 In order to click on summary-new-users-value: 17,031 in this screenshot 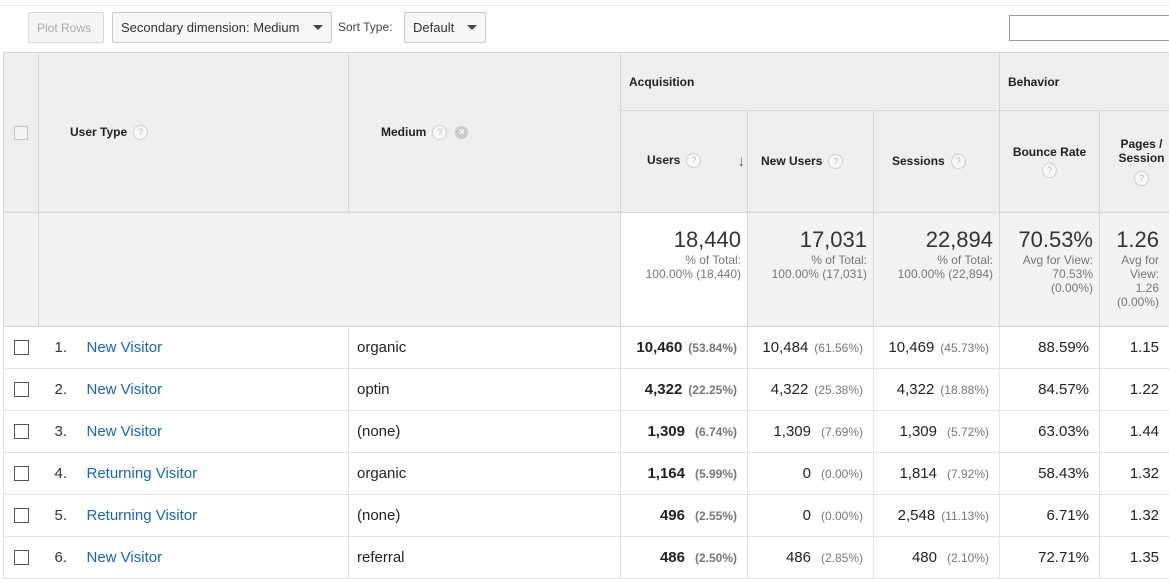, I will do `click(810, 240)`.